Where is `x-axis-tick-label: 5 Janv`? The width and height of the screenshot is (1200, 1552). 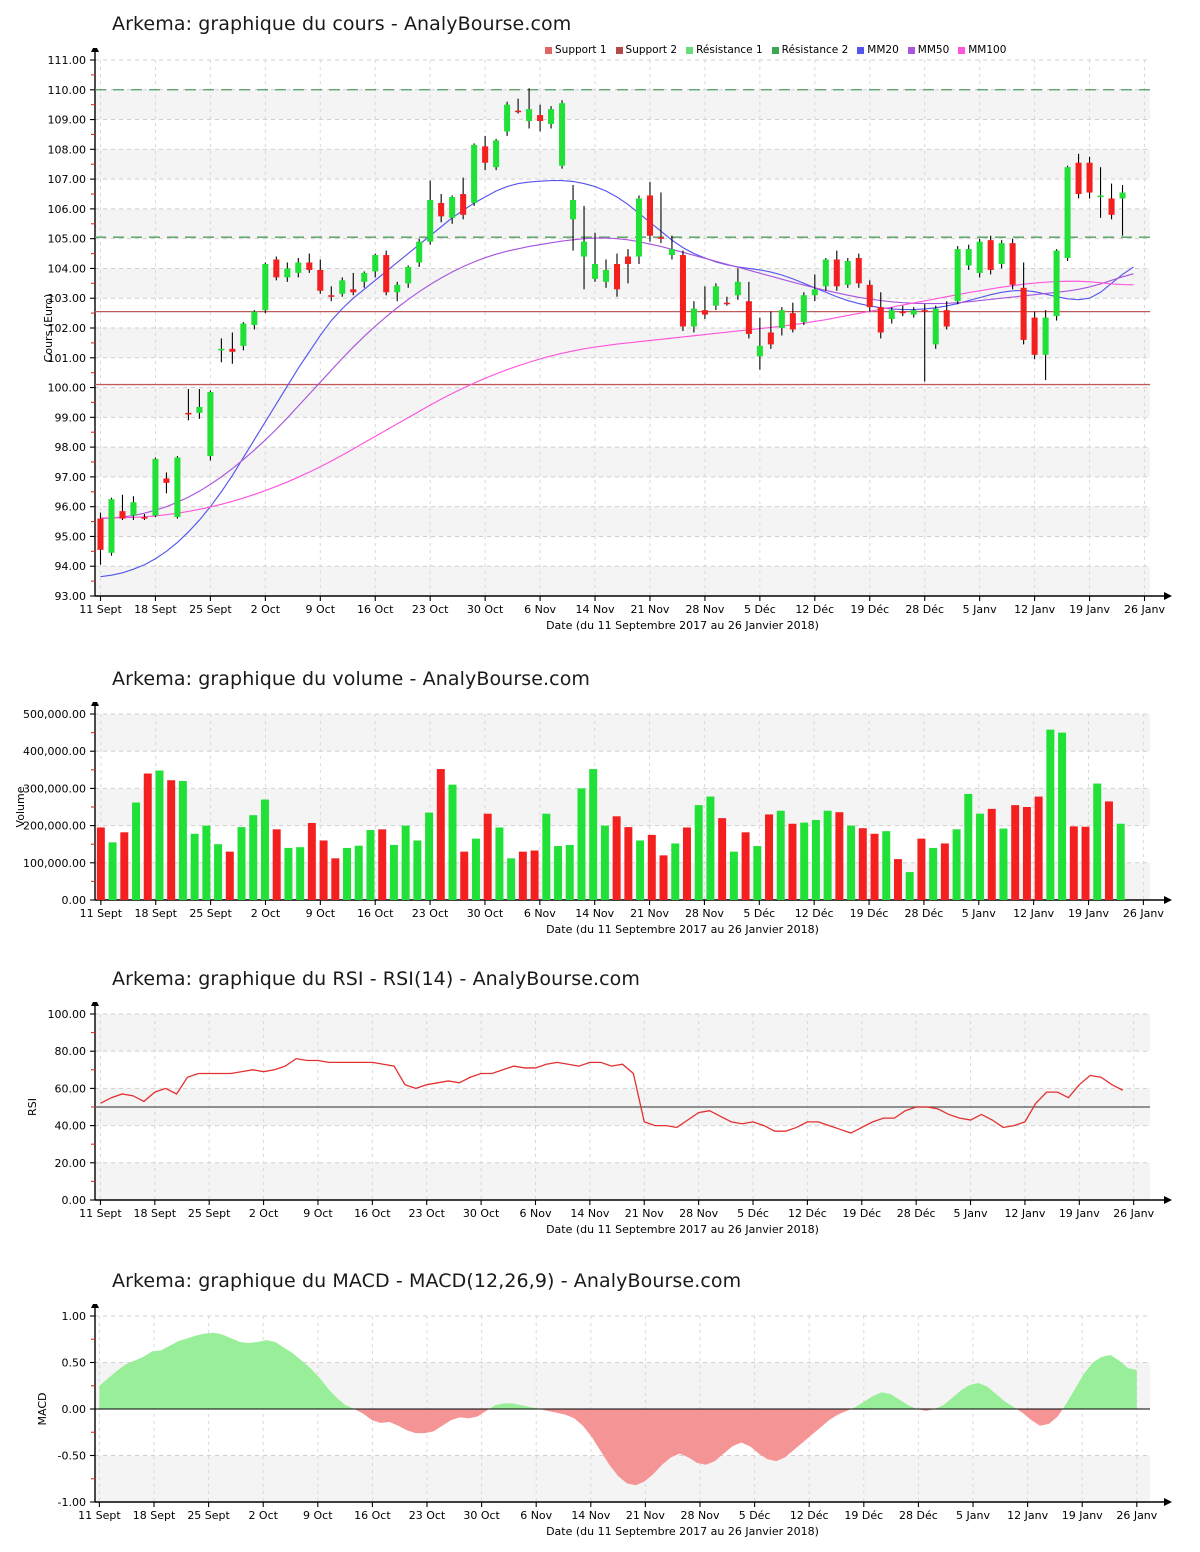 x-axis-tick-label: 5 Janv is located at coordinates (971, 1213).